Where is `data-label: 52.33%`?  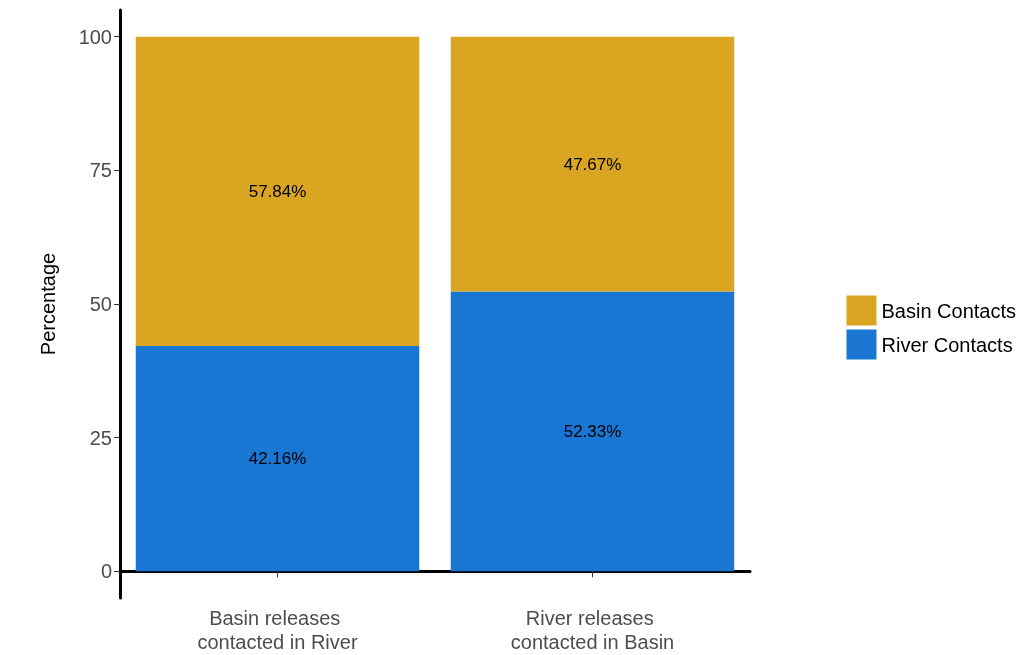 data-label: 52.33% is located at coordinates (592, 431).